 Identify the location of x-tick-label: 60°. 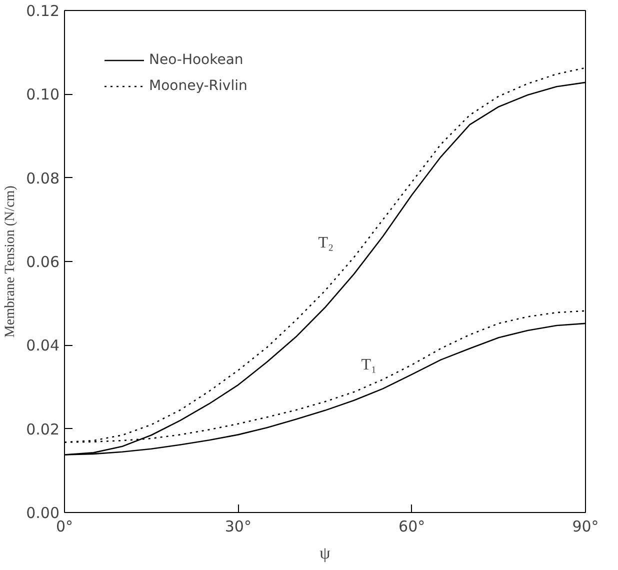
(412, 527).